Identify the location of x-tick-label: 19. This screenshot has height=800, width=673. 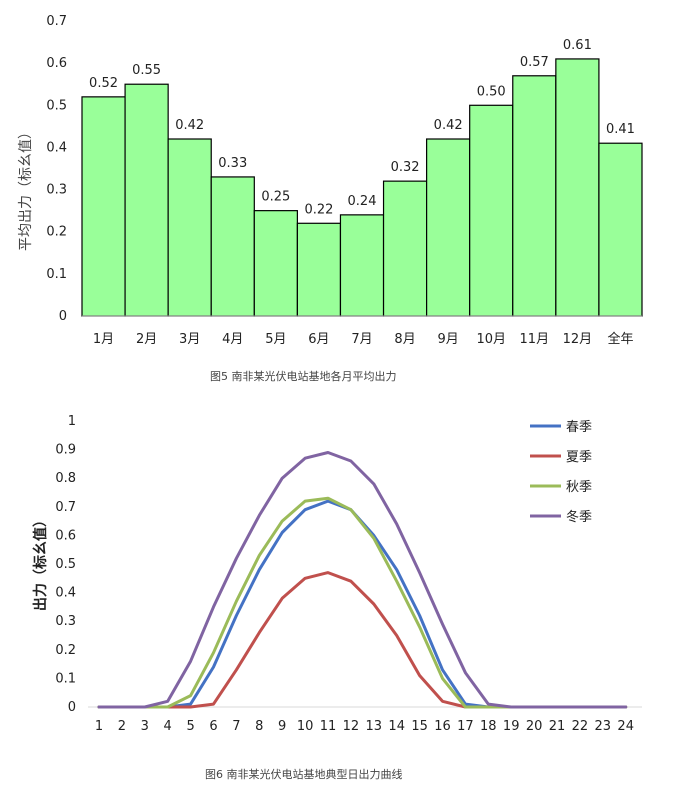
(511, 726).